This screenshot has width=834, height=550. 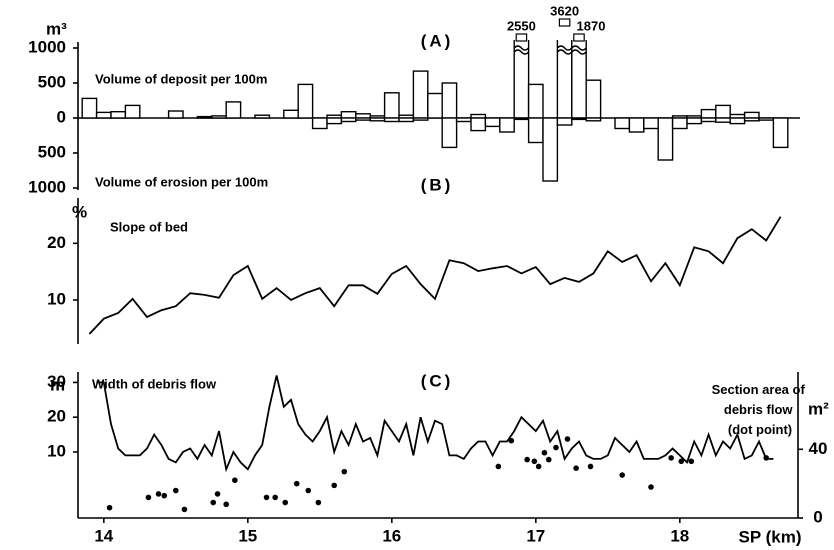 I want to click on line-series, so click(x=435, y=424).